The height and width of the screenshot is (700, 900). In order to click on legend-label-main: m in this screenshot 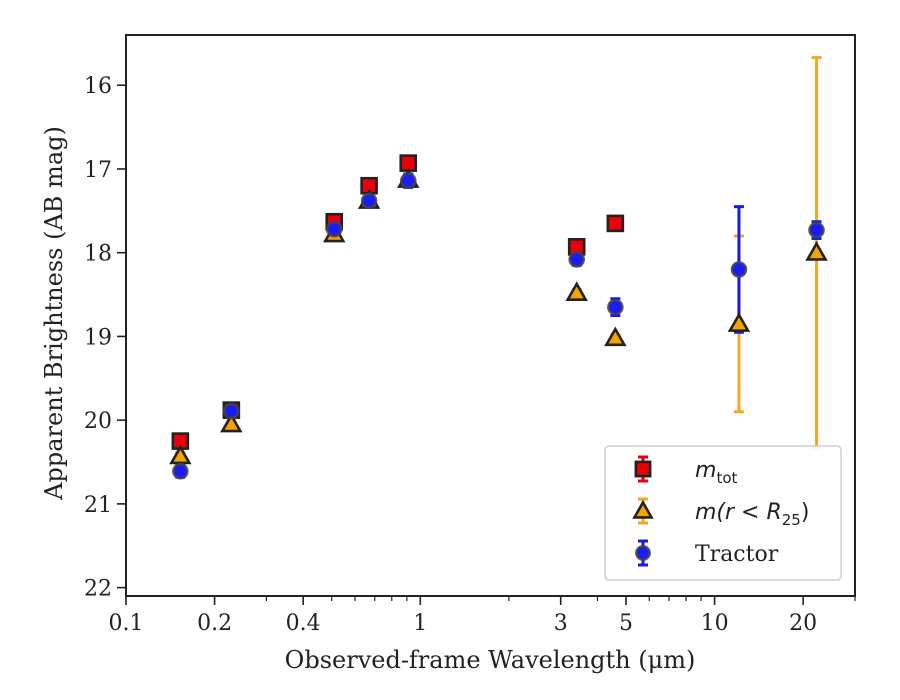, I will do `click(705, 470)`.